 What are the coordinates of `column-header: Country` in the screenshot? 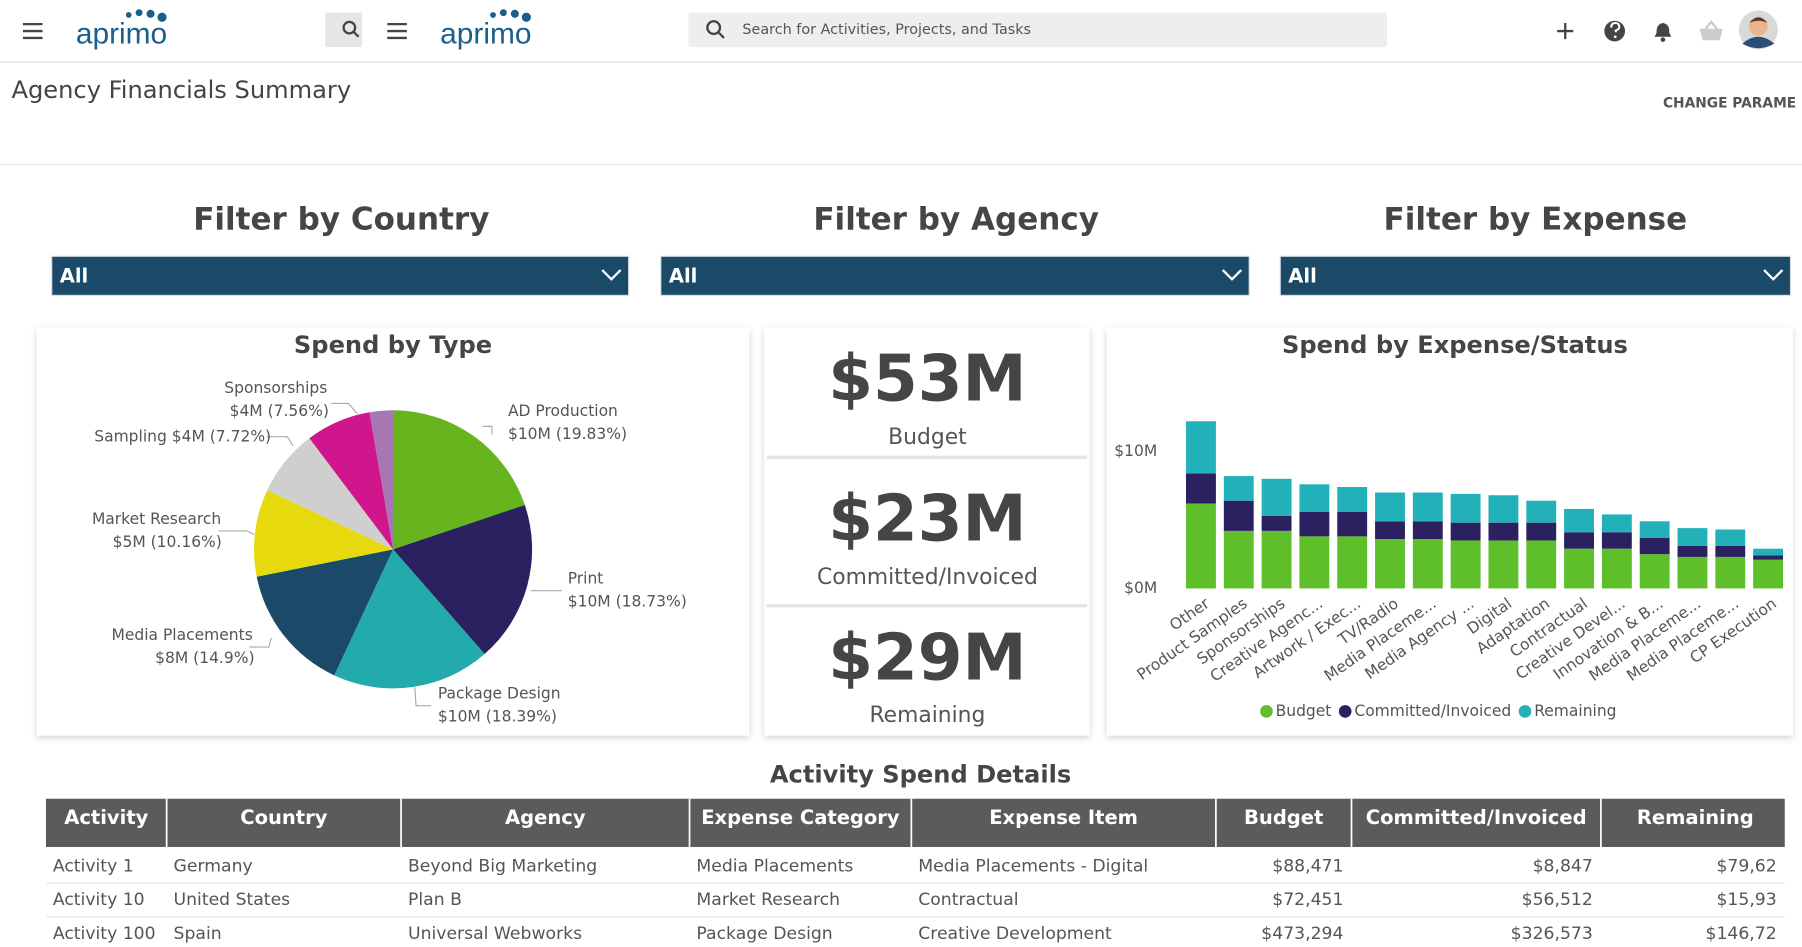 It's located at (283, 817).